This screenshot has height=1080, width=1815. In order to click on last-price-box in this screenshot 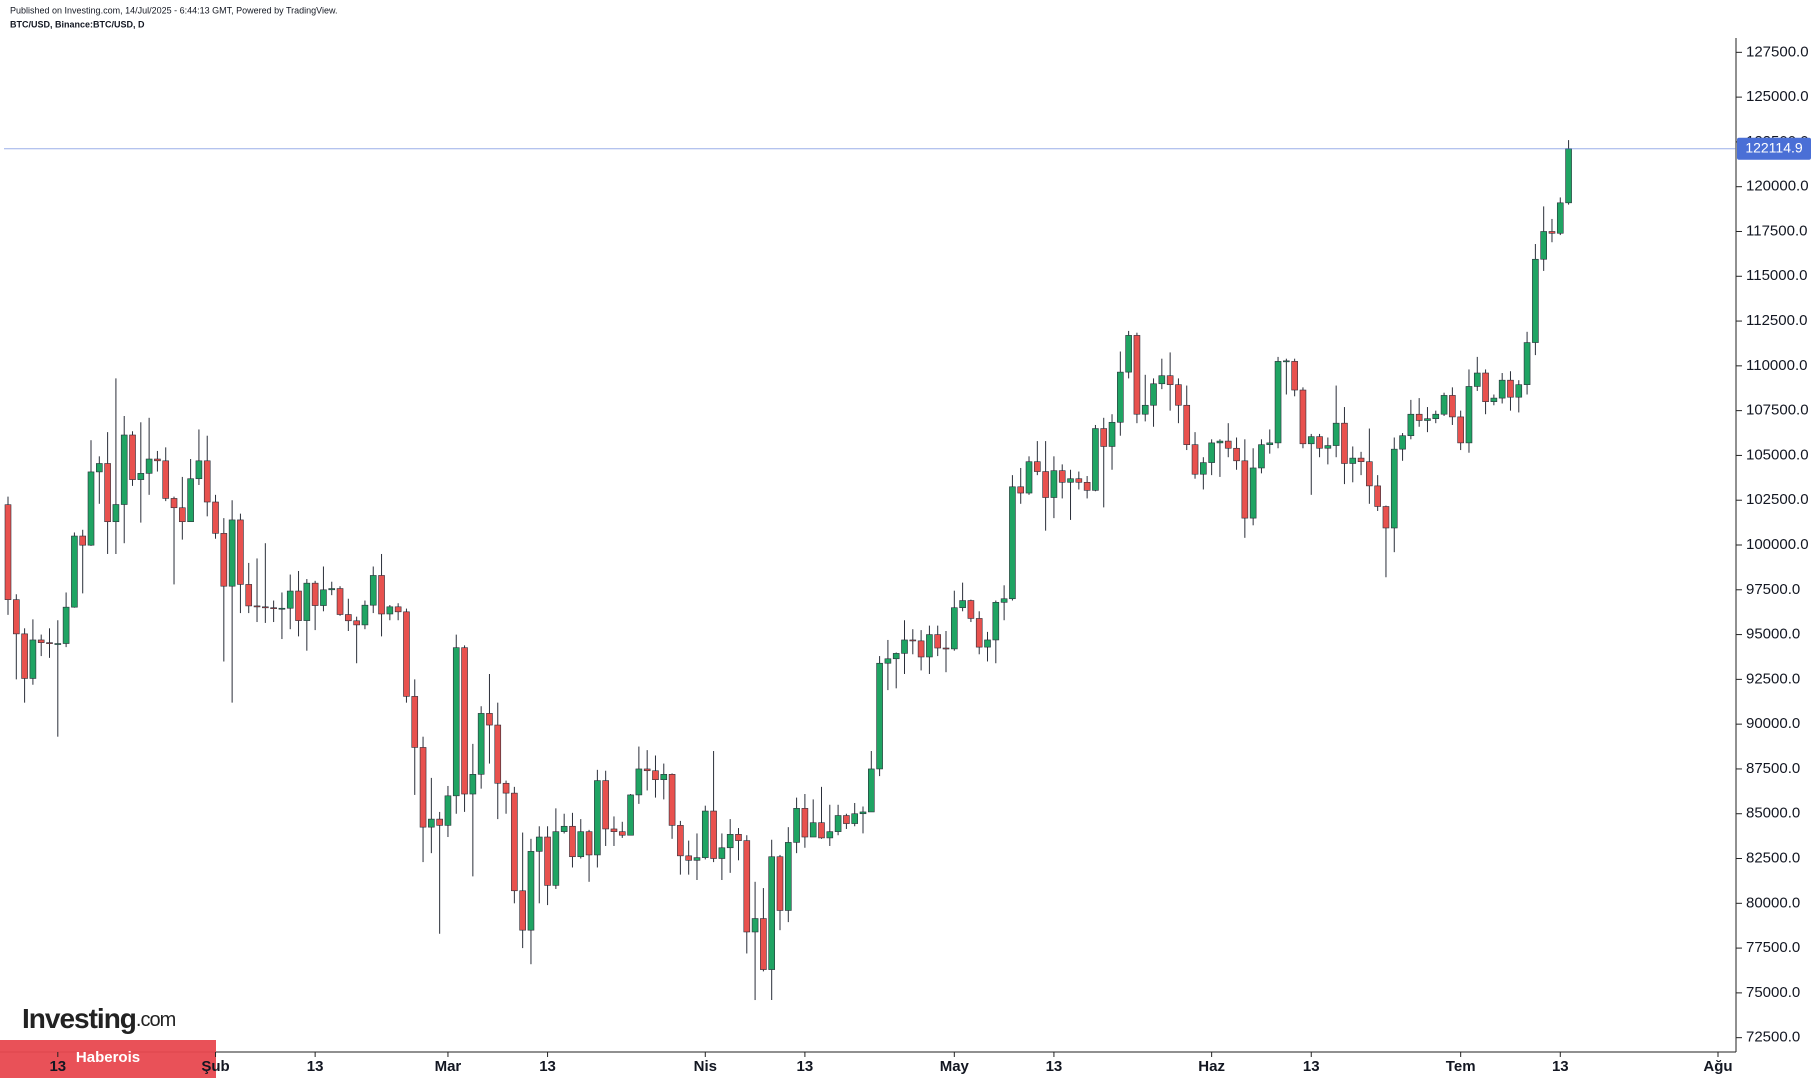, I will do `click(1774, 148)`.